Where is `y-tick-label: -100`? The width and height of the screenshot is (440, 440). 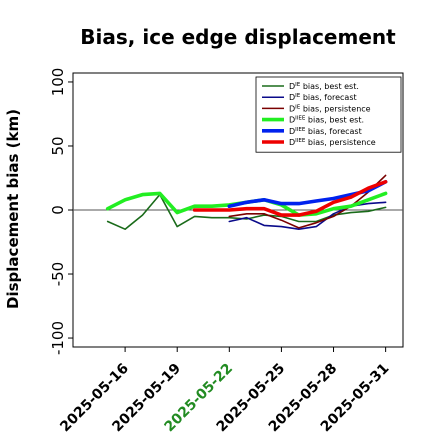 y-tick-label: -100 is located at coordinates (58, 338).